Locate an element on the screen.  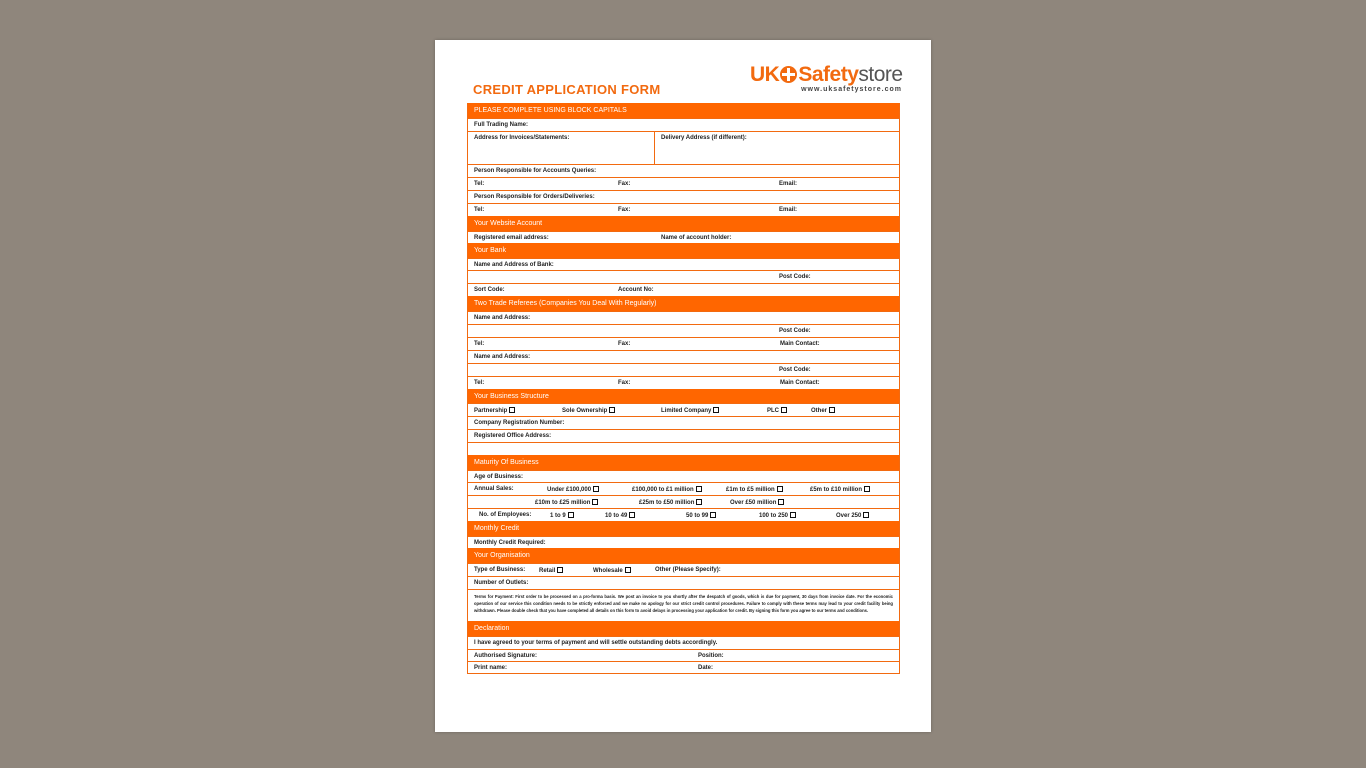
field-over-250: Over 250 is located at coordinates (853, 515).